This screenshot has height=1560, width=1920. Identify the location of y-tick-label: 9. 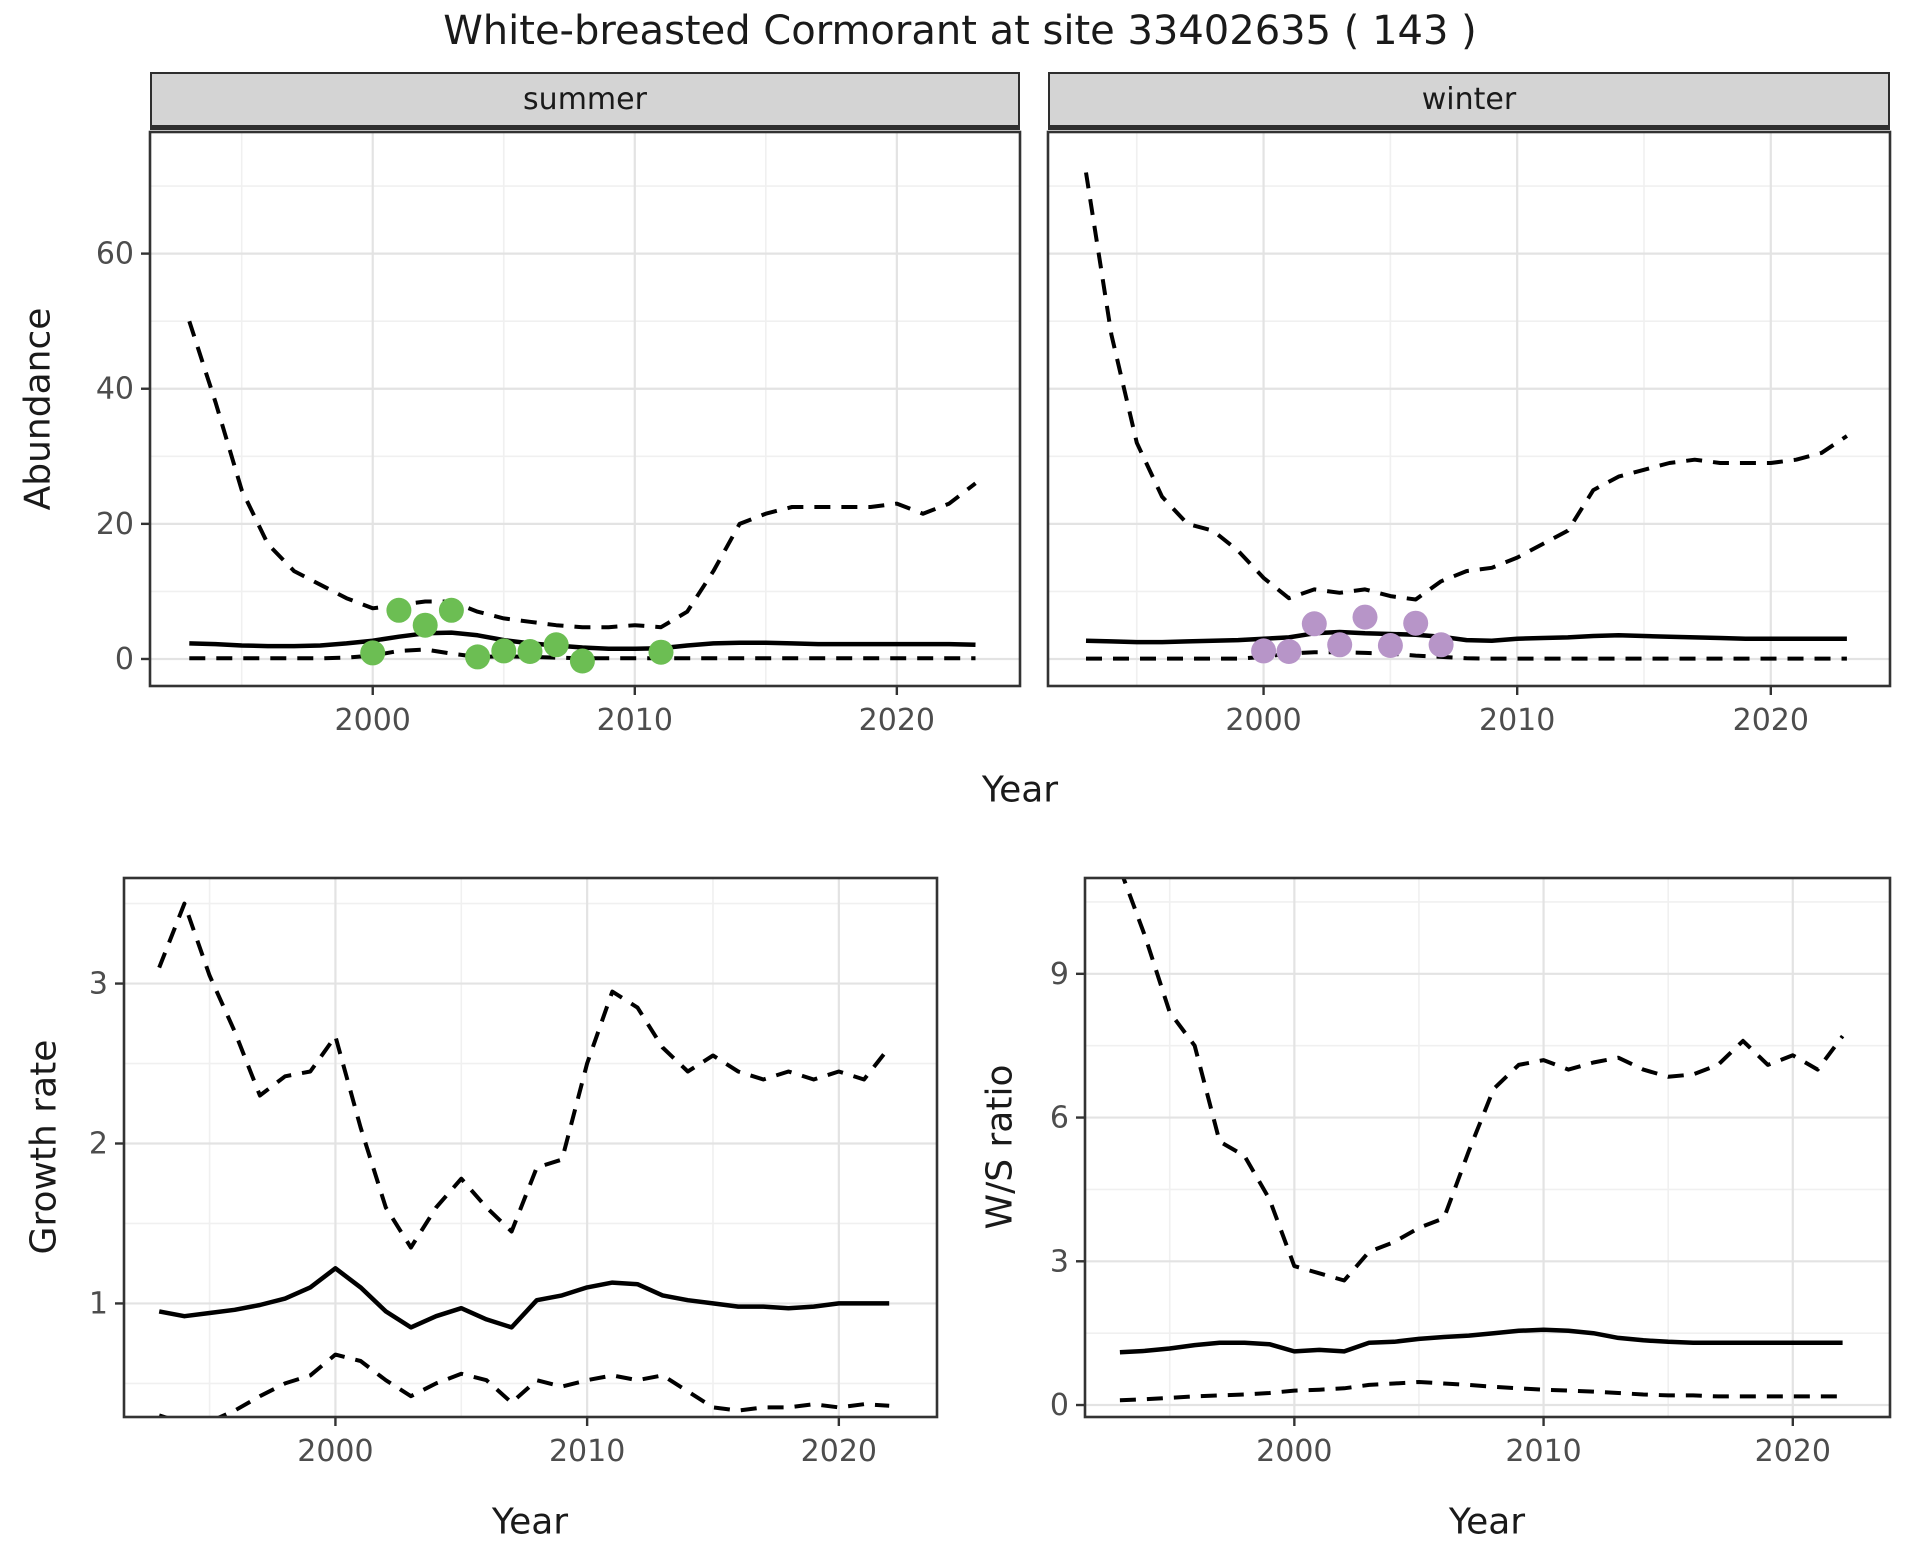
(1059, 974).